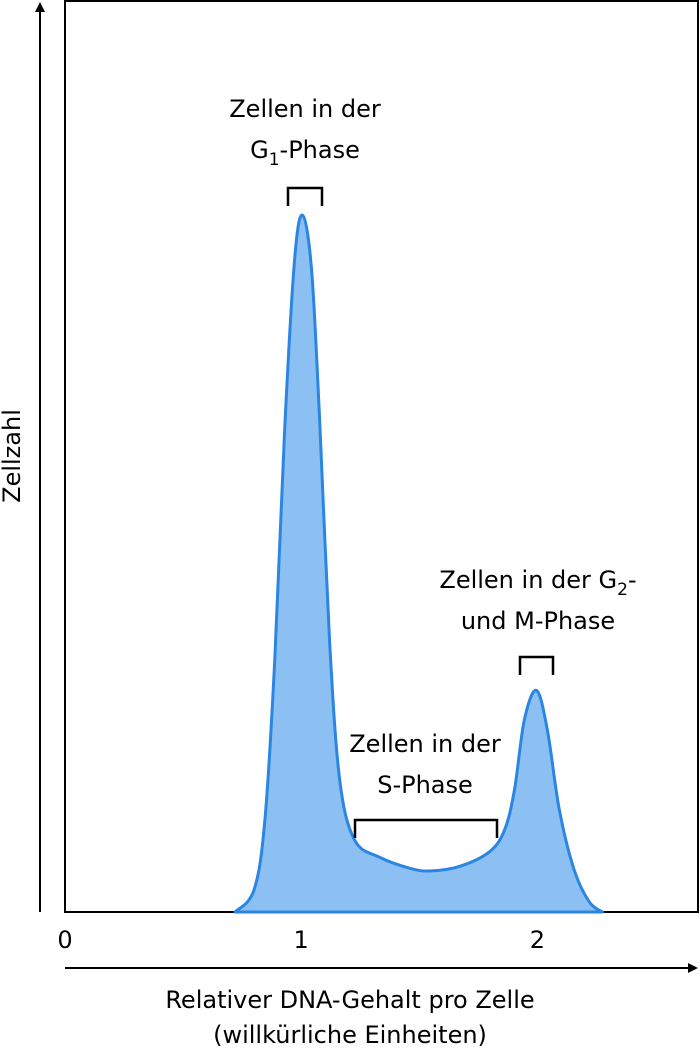 The image size is (700, 1055). What do you see at coordinates (64, 940) in the screenshot?
I see `x-tick-label: 0` at bounding box center [64, 940].